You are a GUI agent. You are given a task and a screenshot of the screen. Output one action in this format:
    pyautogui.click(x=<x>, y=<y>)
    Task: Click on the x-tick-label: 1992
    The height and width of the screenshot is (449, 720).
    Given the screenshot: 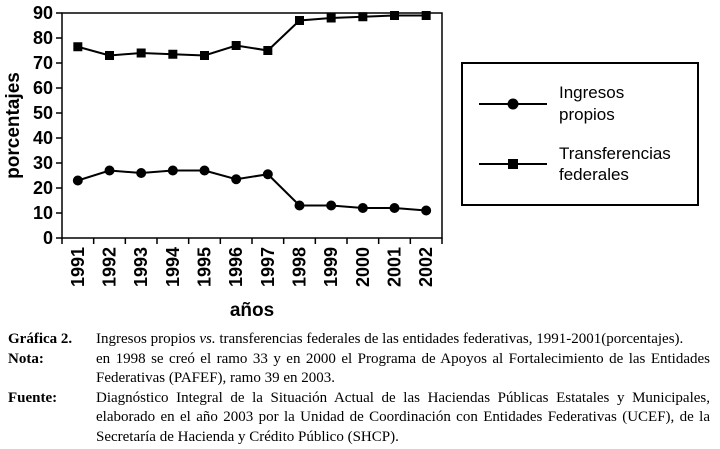 What is the action you would take?
    pyautogui.click(x=110, y=267)
    